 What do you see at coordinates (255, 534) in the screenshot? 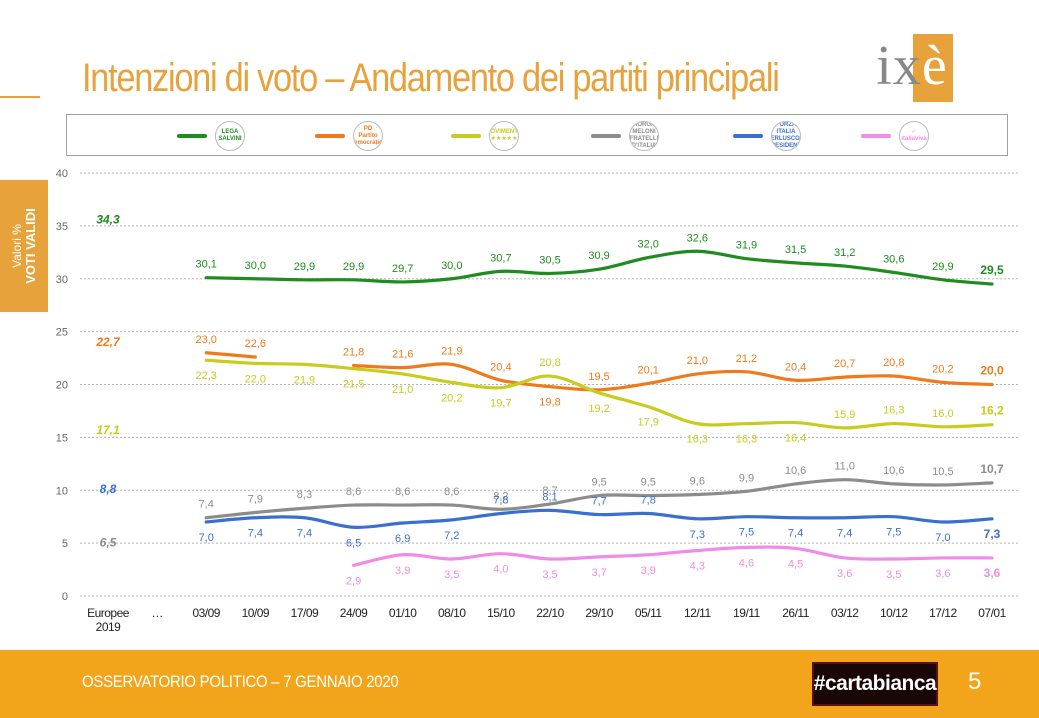
I see `data-label-fi: 7,4` at bounding box center [255, 534].